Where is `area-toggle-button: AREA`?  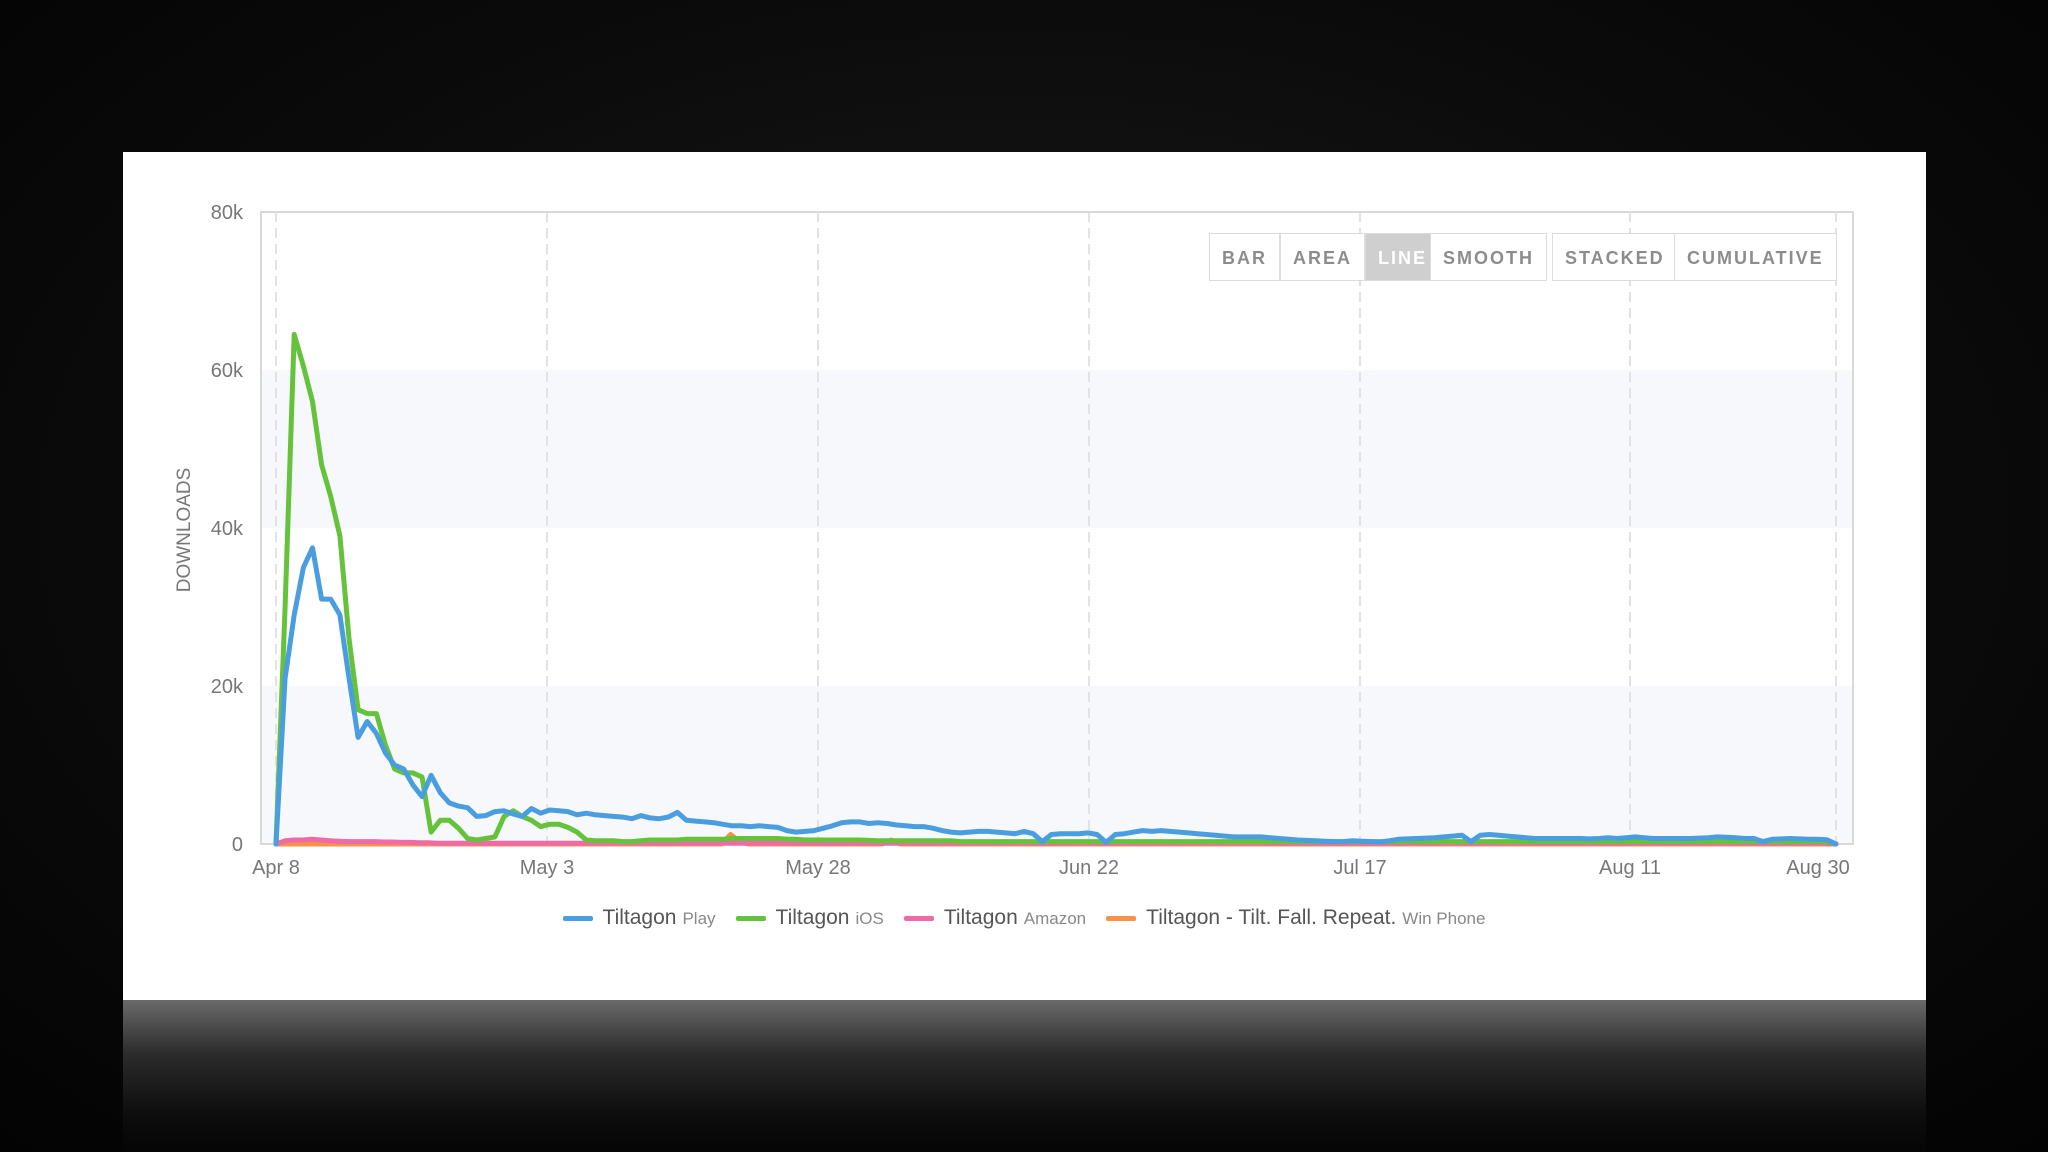
area-toggle-button: AREA is located at coordinates (1323, 257).